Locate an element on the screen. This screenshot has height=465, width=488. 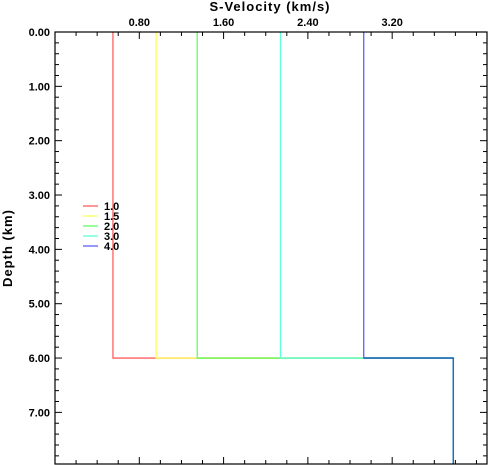
y-tick-label: 3.00 is located at coordinates (39, 196).